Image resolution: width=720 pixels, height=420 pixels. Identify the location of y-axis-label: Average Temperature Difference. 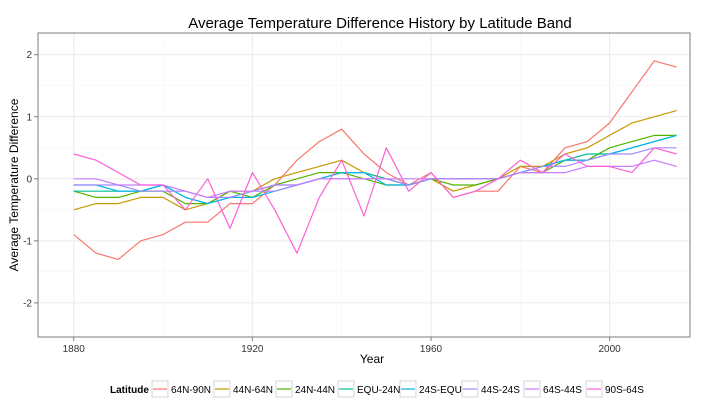
(14, 184).